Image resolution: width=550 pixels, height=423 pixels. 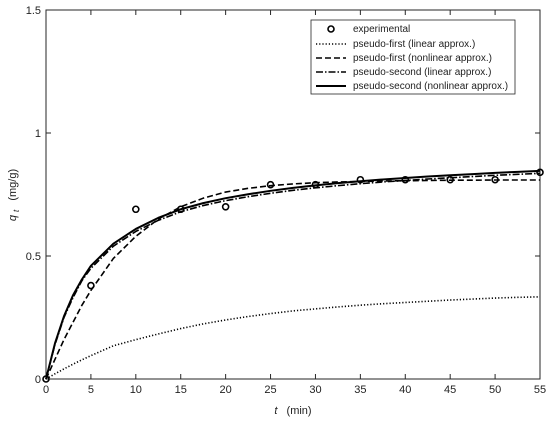 I want to click on y-axis-unit: (mg/g), so click(x=13, y=185).